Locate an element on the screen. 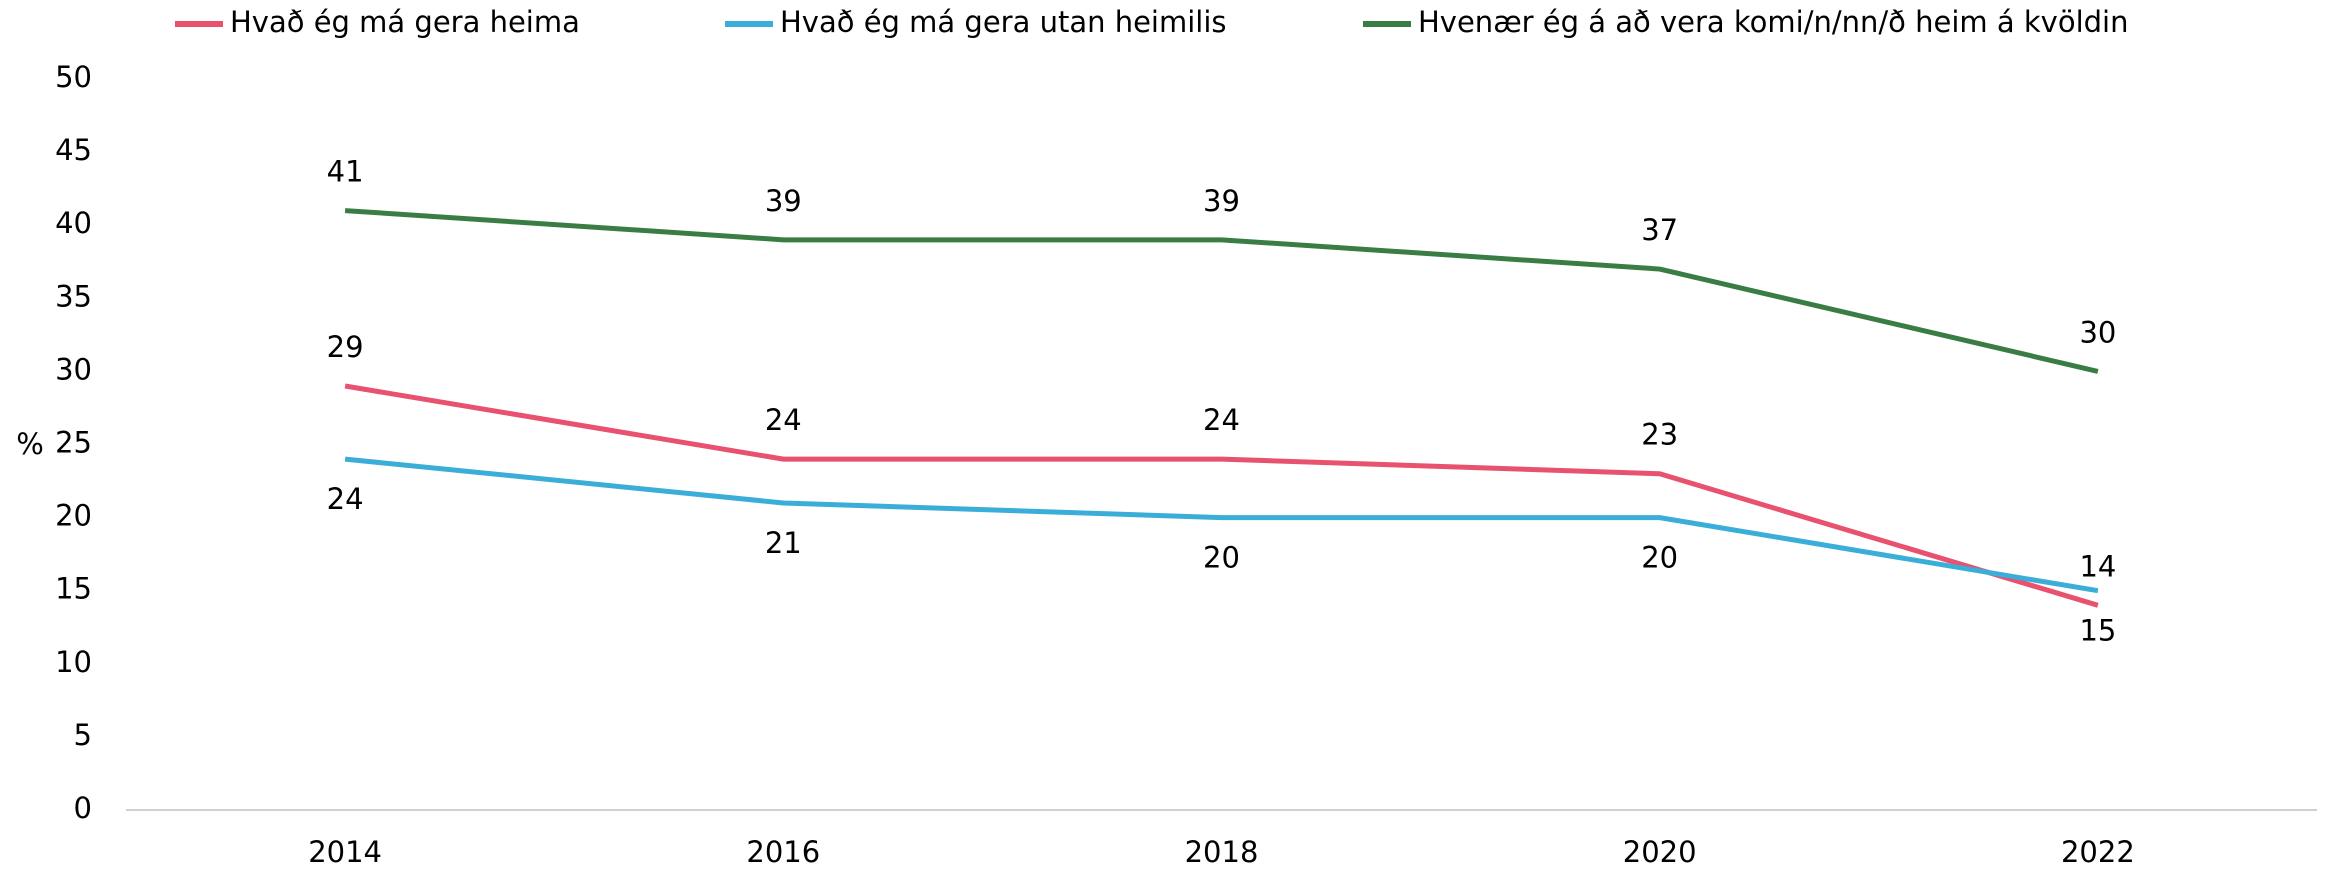 This screenshot has width=2329, height=869. x-tick-label: 2022 is located at coordinates (2098, 852).